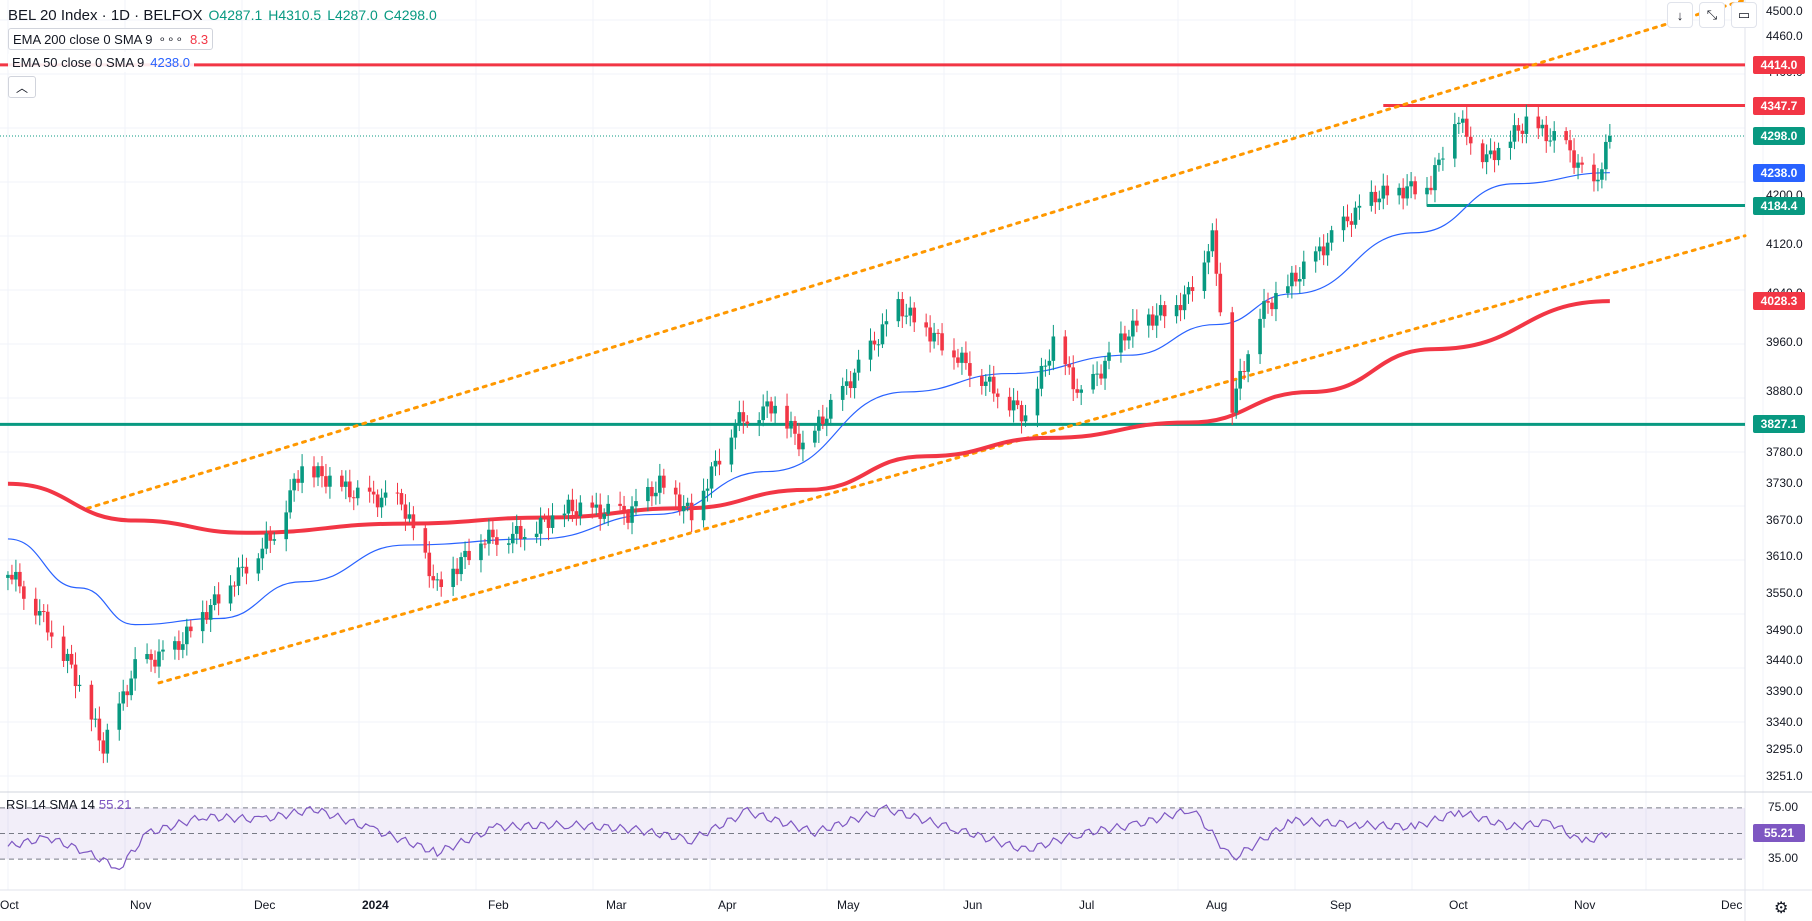 This screenshot has height=921, width=1812. Describe the element at coordinates (111, 39) in the screenshot. I see `ema200-legend: EMA 200 close 0 SMA 9 ∘∘∘ 8.3` at that location.